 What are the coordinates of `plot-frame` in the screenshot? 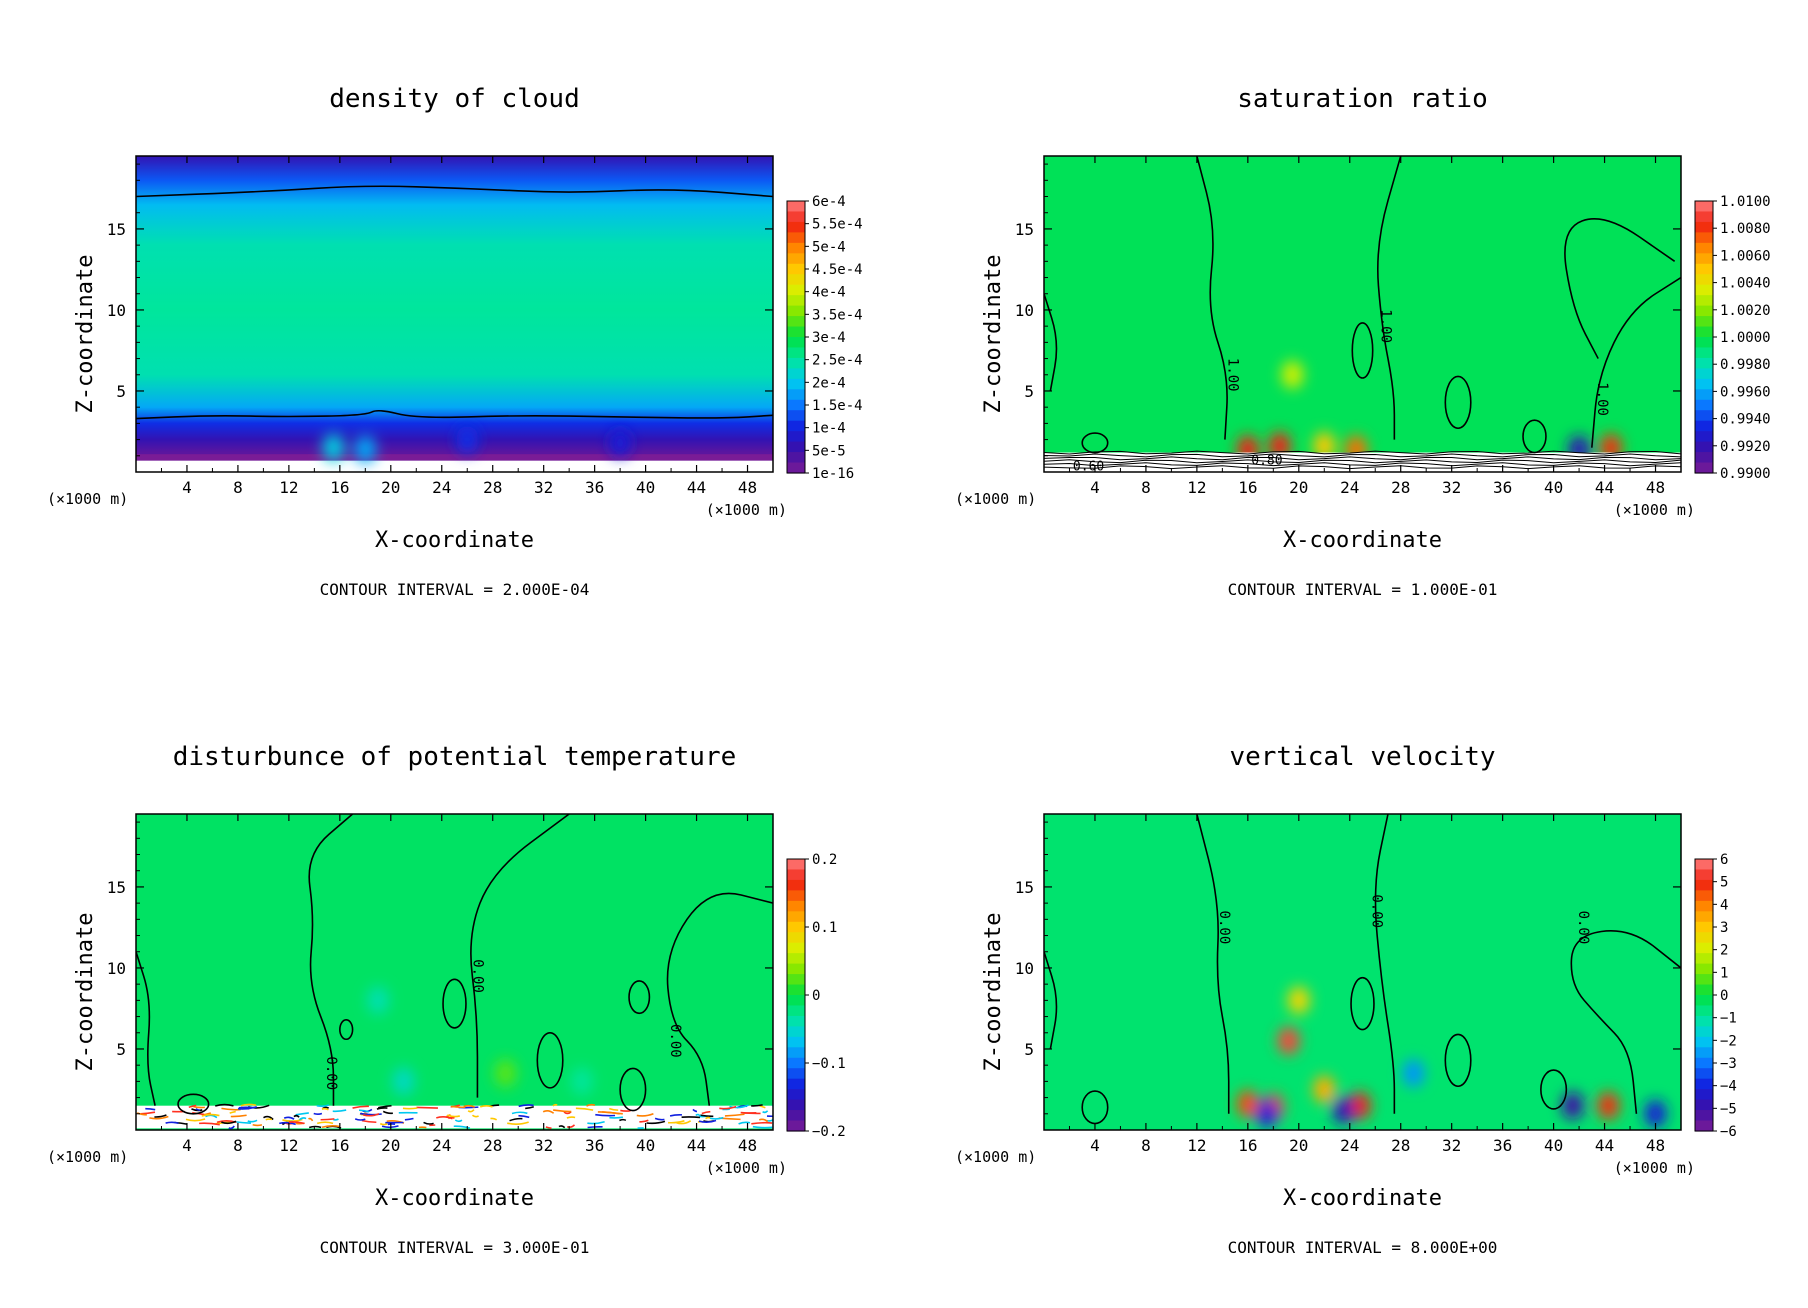 It's located at (1362, 314).